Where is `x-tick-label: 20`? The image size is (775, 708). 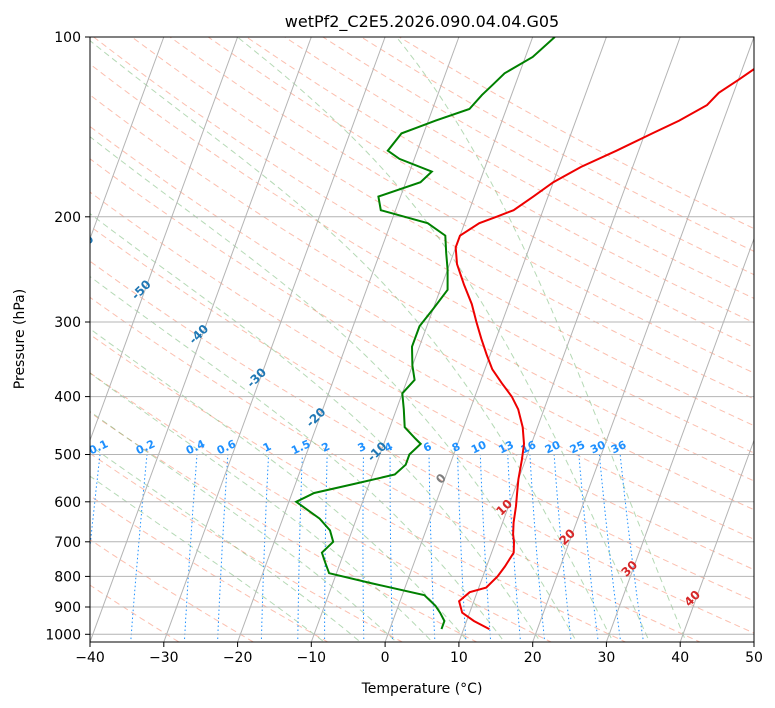
x-tick-label: 20 is located at coordinates (533, 658).